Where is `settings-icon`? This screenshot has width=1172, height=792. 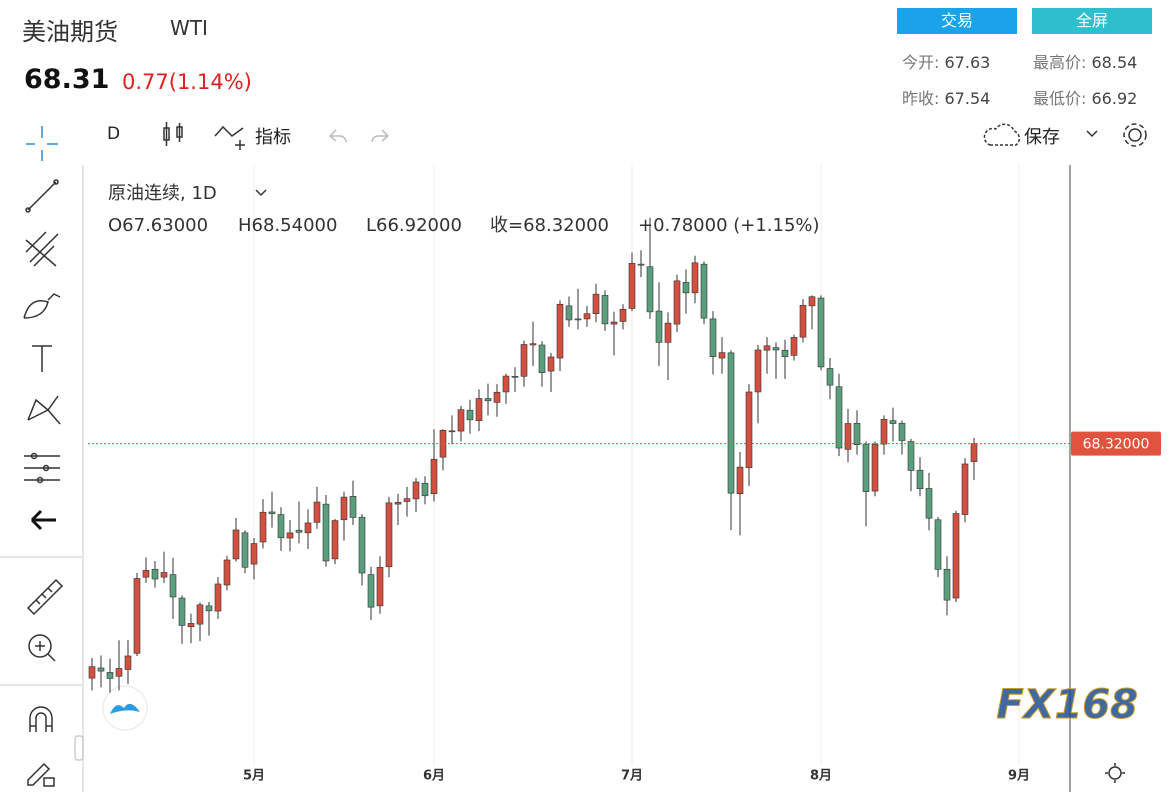 settings-icon is located at coordinates (1135, 135).